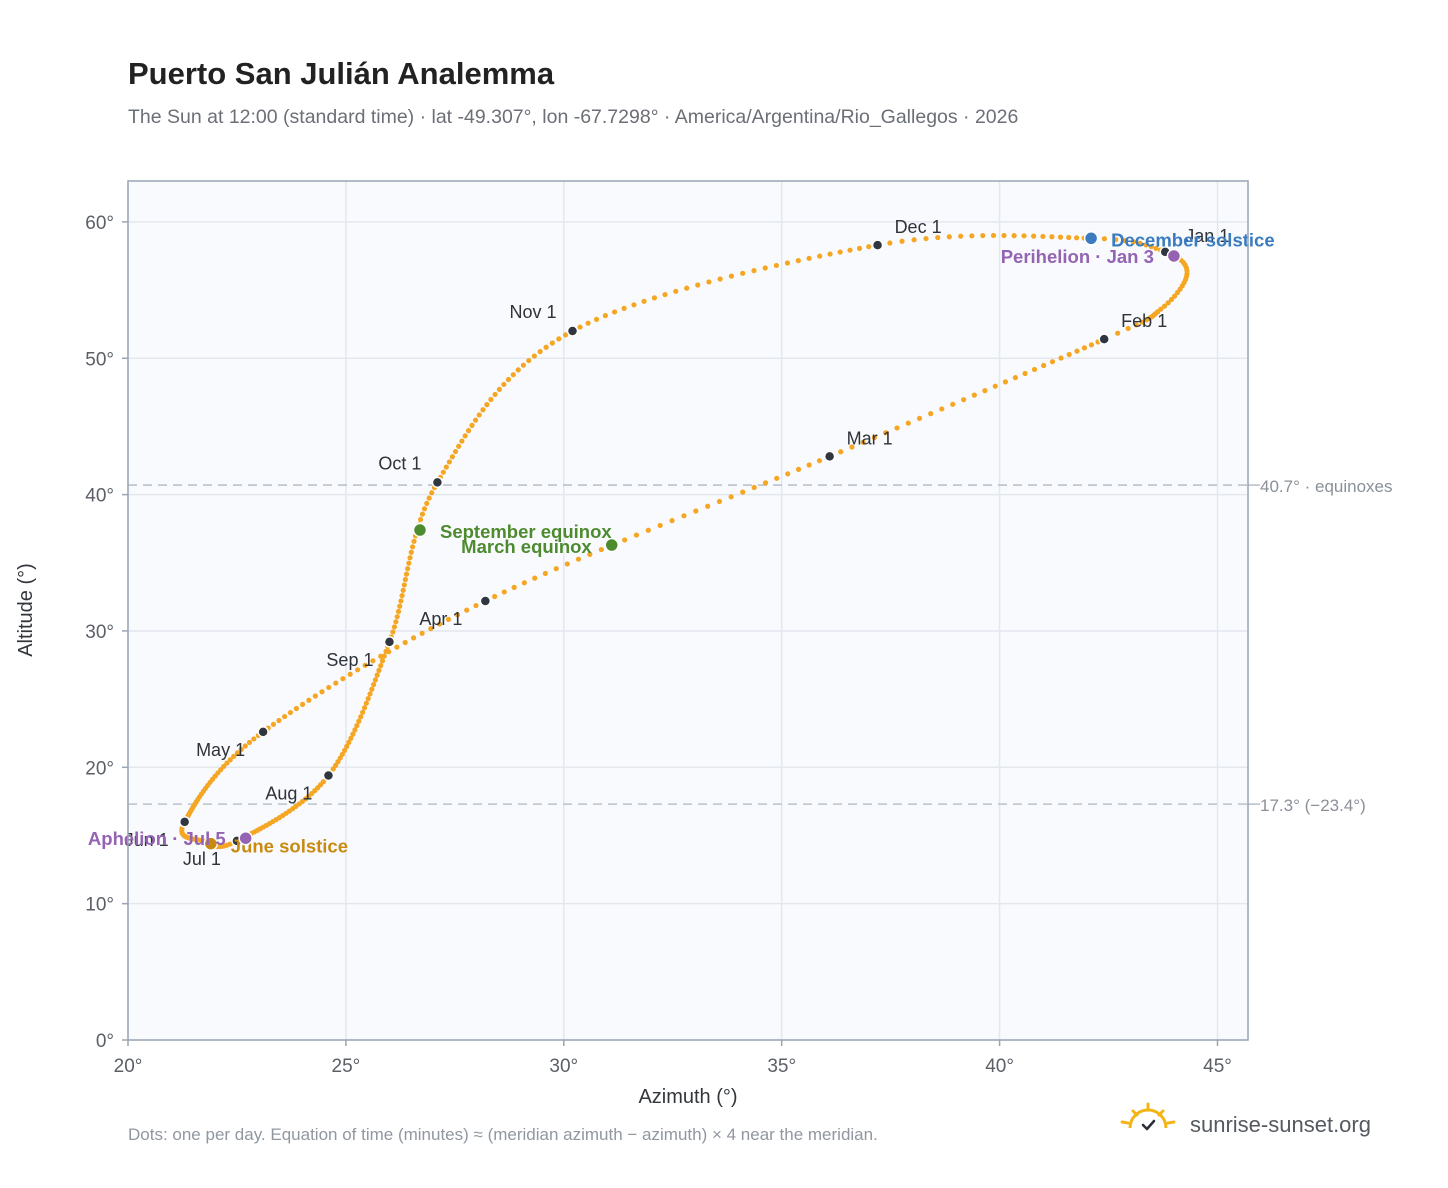 The image size is (1448, 1188). What do you see at coordinates (349, 660) in the screenshot?
I see `month-label: Sep 1` at bounding box center [349, 660].